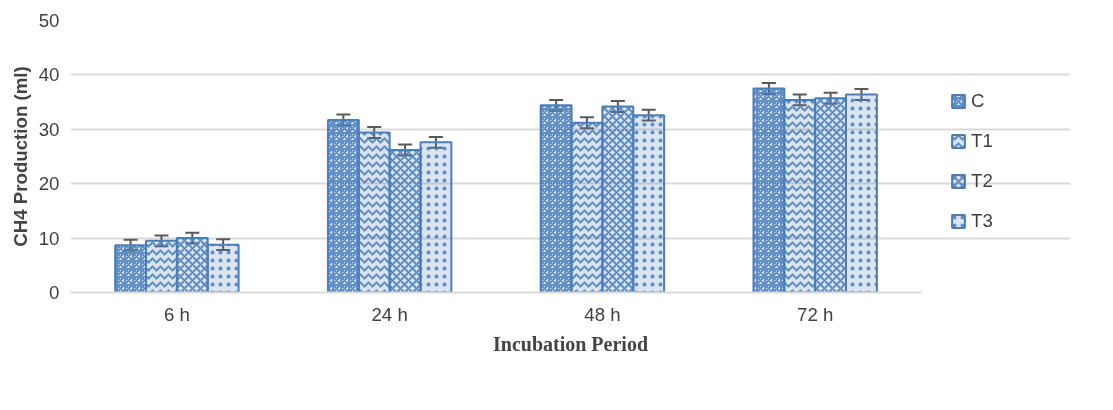 Image resolution: width=1113 pixels, height=410 pixels. I want to click on y-axis-title: CH4 Production (ml), so click(20, 156).